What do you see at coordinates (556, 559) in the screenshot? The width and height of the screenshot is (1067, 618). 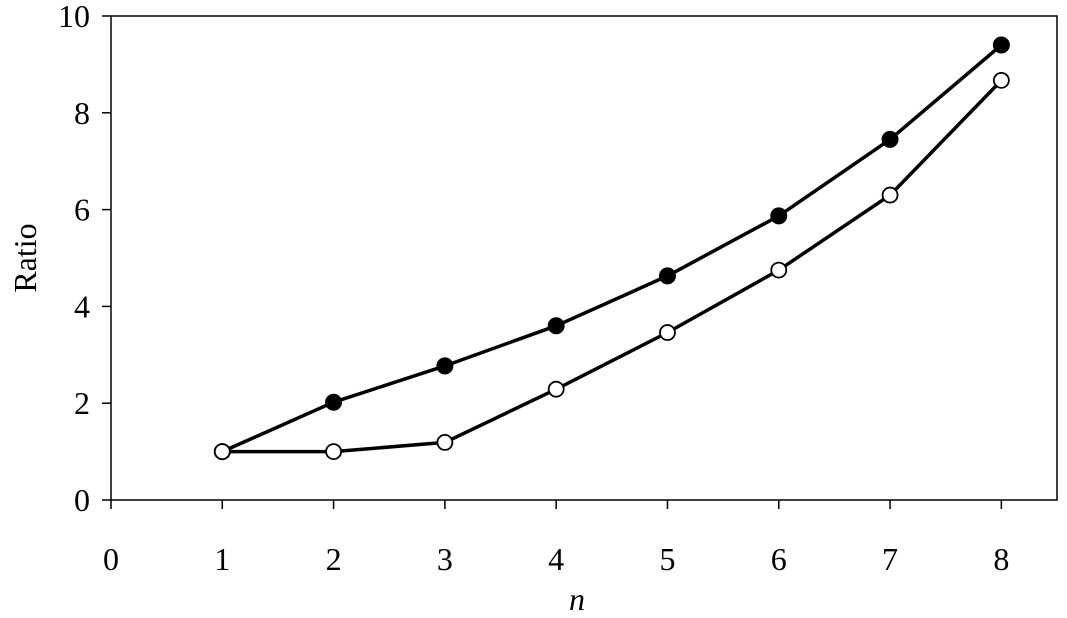 I see `x-tick-label: 4` at bounding box center [556, 559].